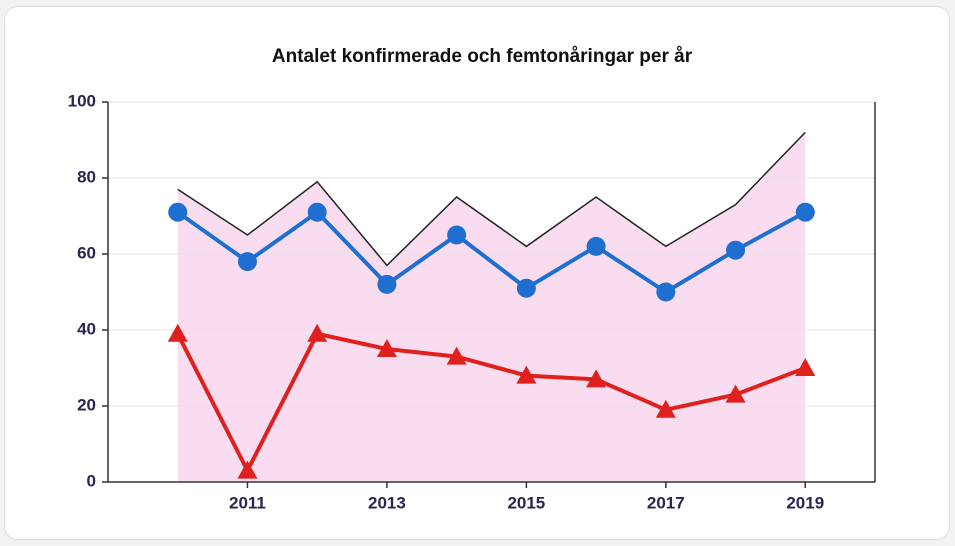 This screenshot has width=955, height=546. I want to click on x-tick-label: 2019, so click(805, 502).